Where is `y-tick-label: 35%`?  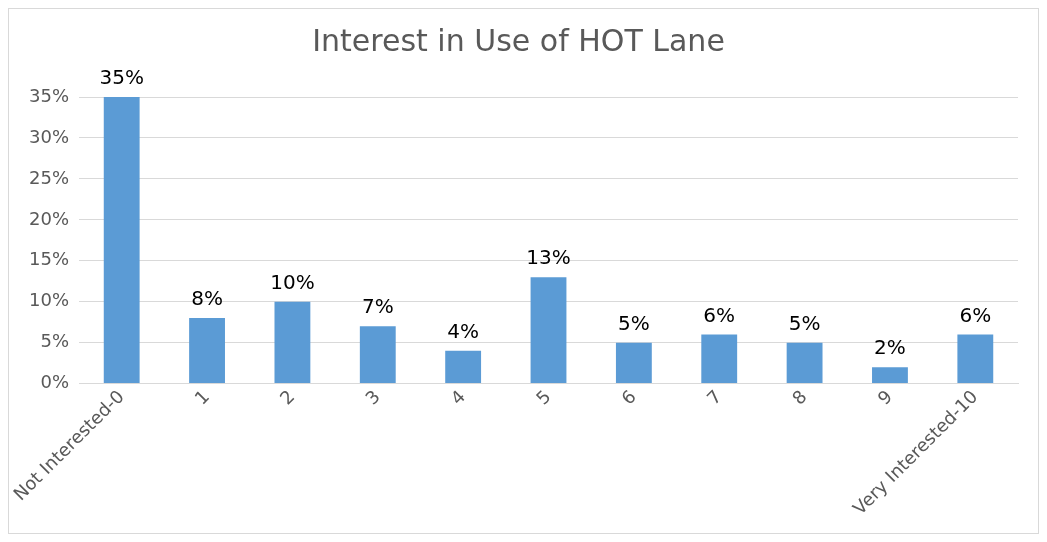 y-tick-label: 35% is located at coordinates (49, 95).